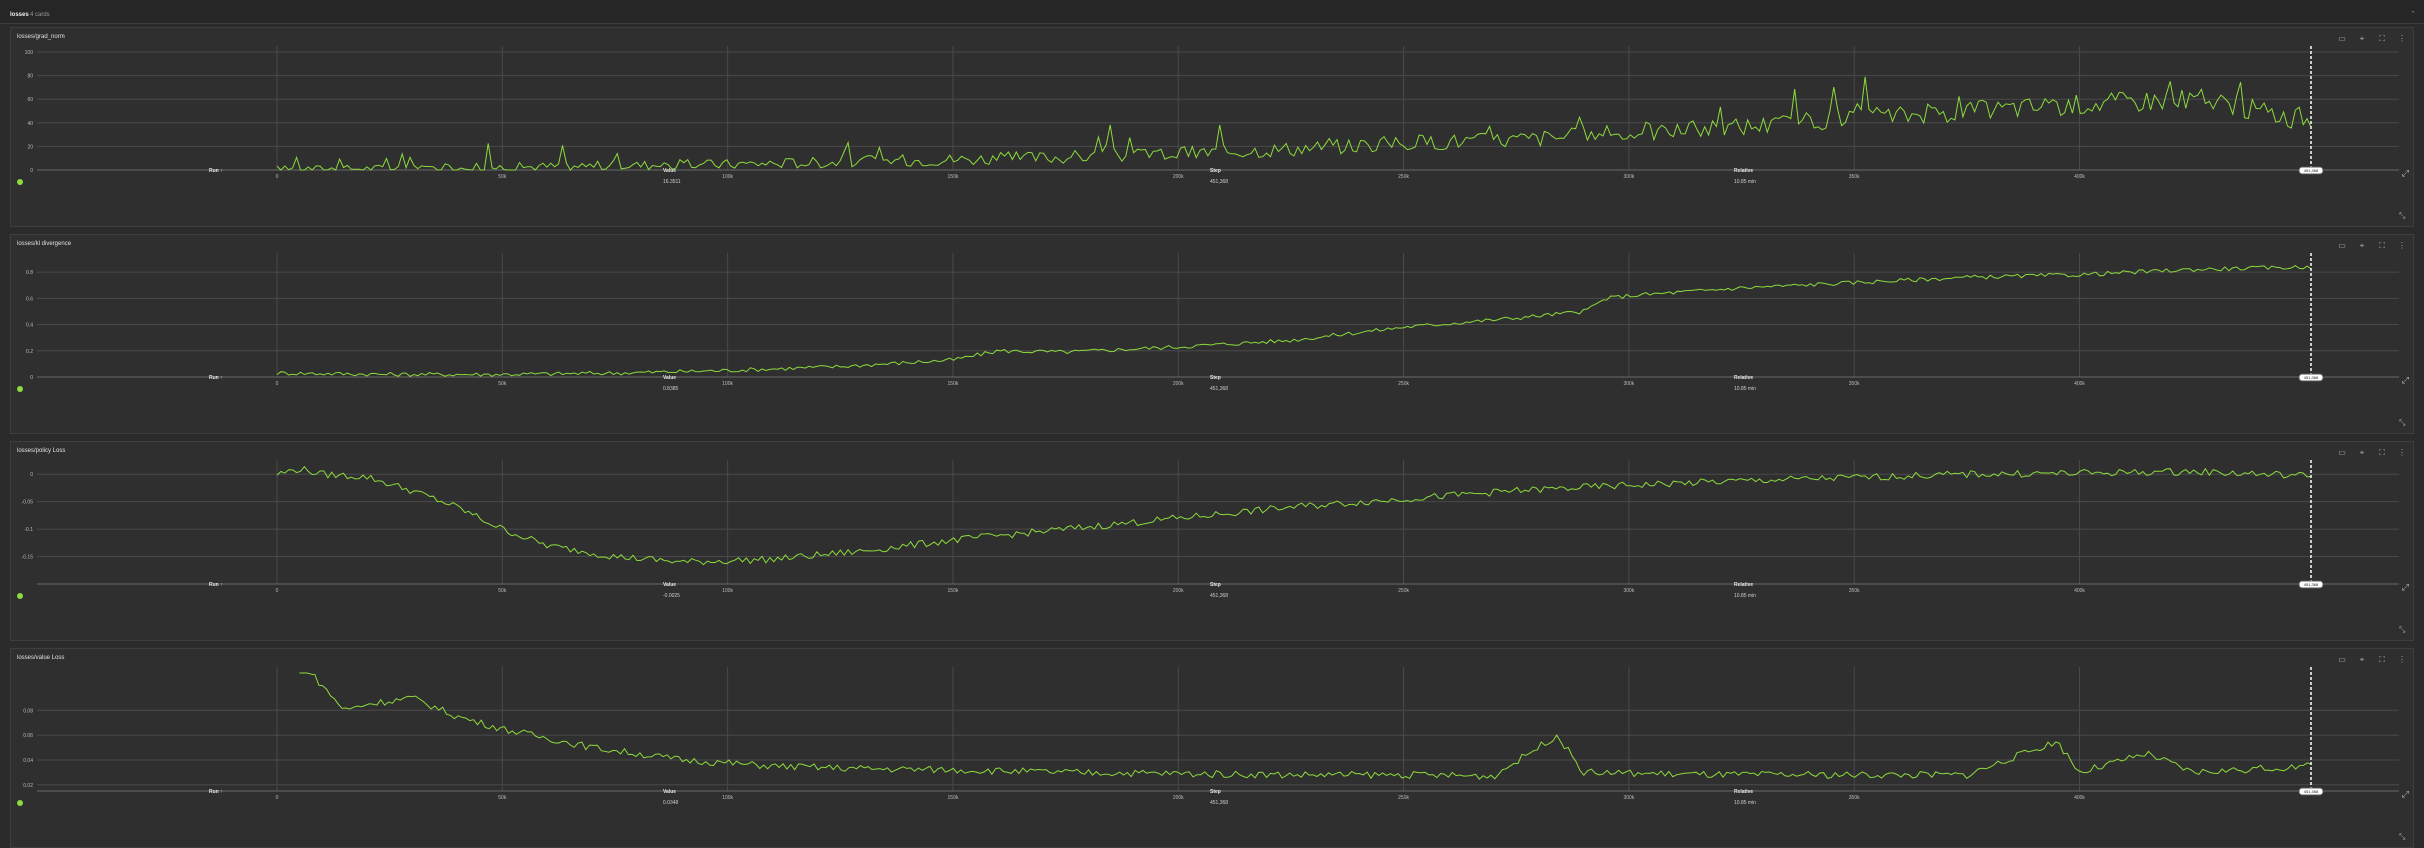 The height and width of the screenshot is (848, 2424). I want to click on x-tick-label: 100k, so click(727, 798).